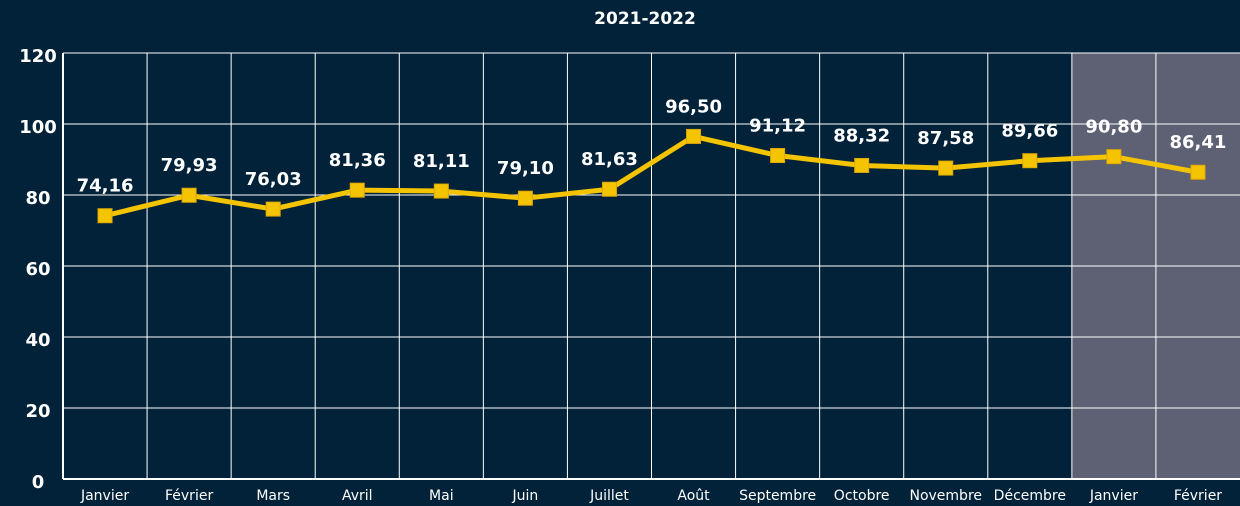 The image size is (1240, 506). What do you see at coordinates (441, 496) in the screenshot?
I see `x-tick-label: Mai` at bounding box center [441, 496].